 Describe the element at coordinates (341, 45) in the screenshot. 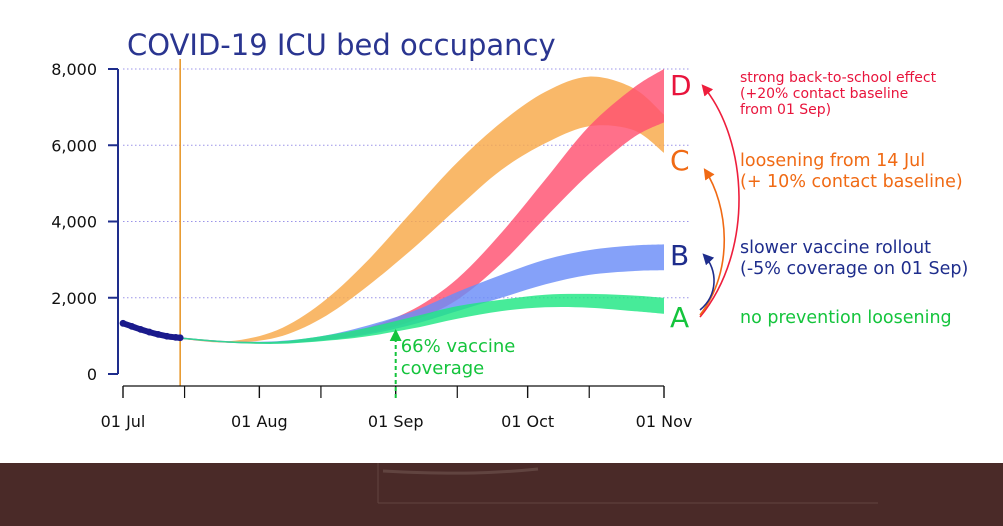

I see `chart-title: COVID-19 ICU bed occupancy` at that location.